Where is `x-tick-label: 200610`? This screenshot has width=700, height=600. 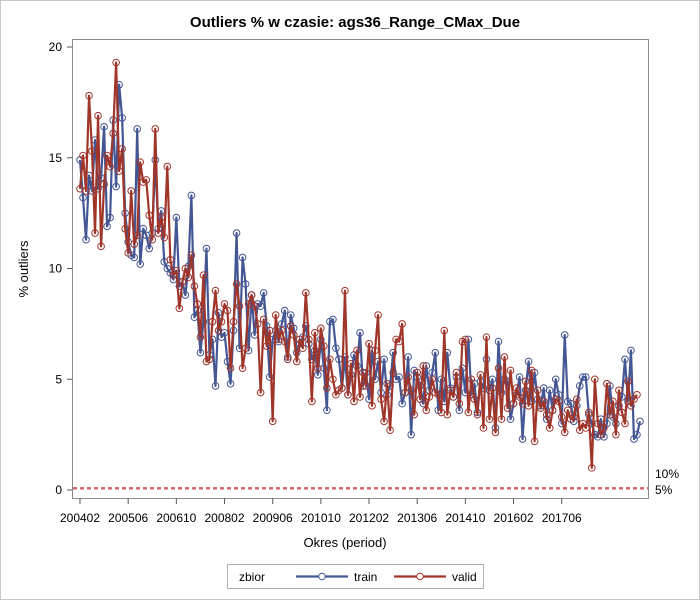 x-tick-label: 200610 is located at coordinates (176, 518).